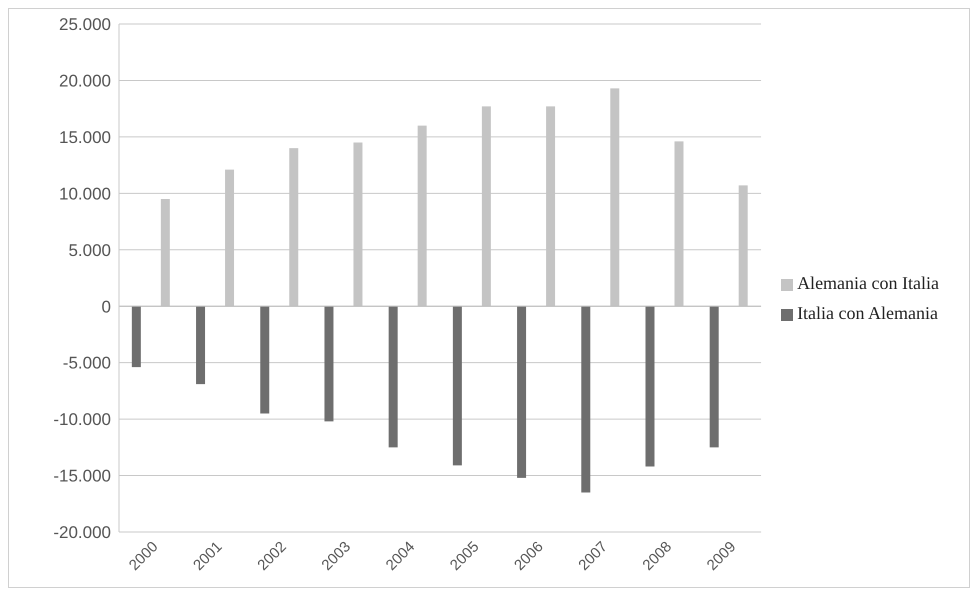 The height and width of the screenshot is (596, 978). I want to click on y-tick-label: -5.000, so click(86, 363).